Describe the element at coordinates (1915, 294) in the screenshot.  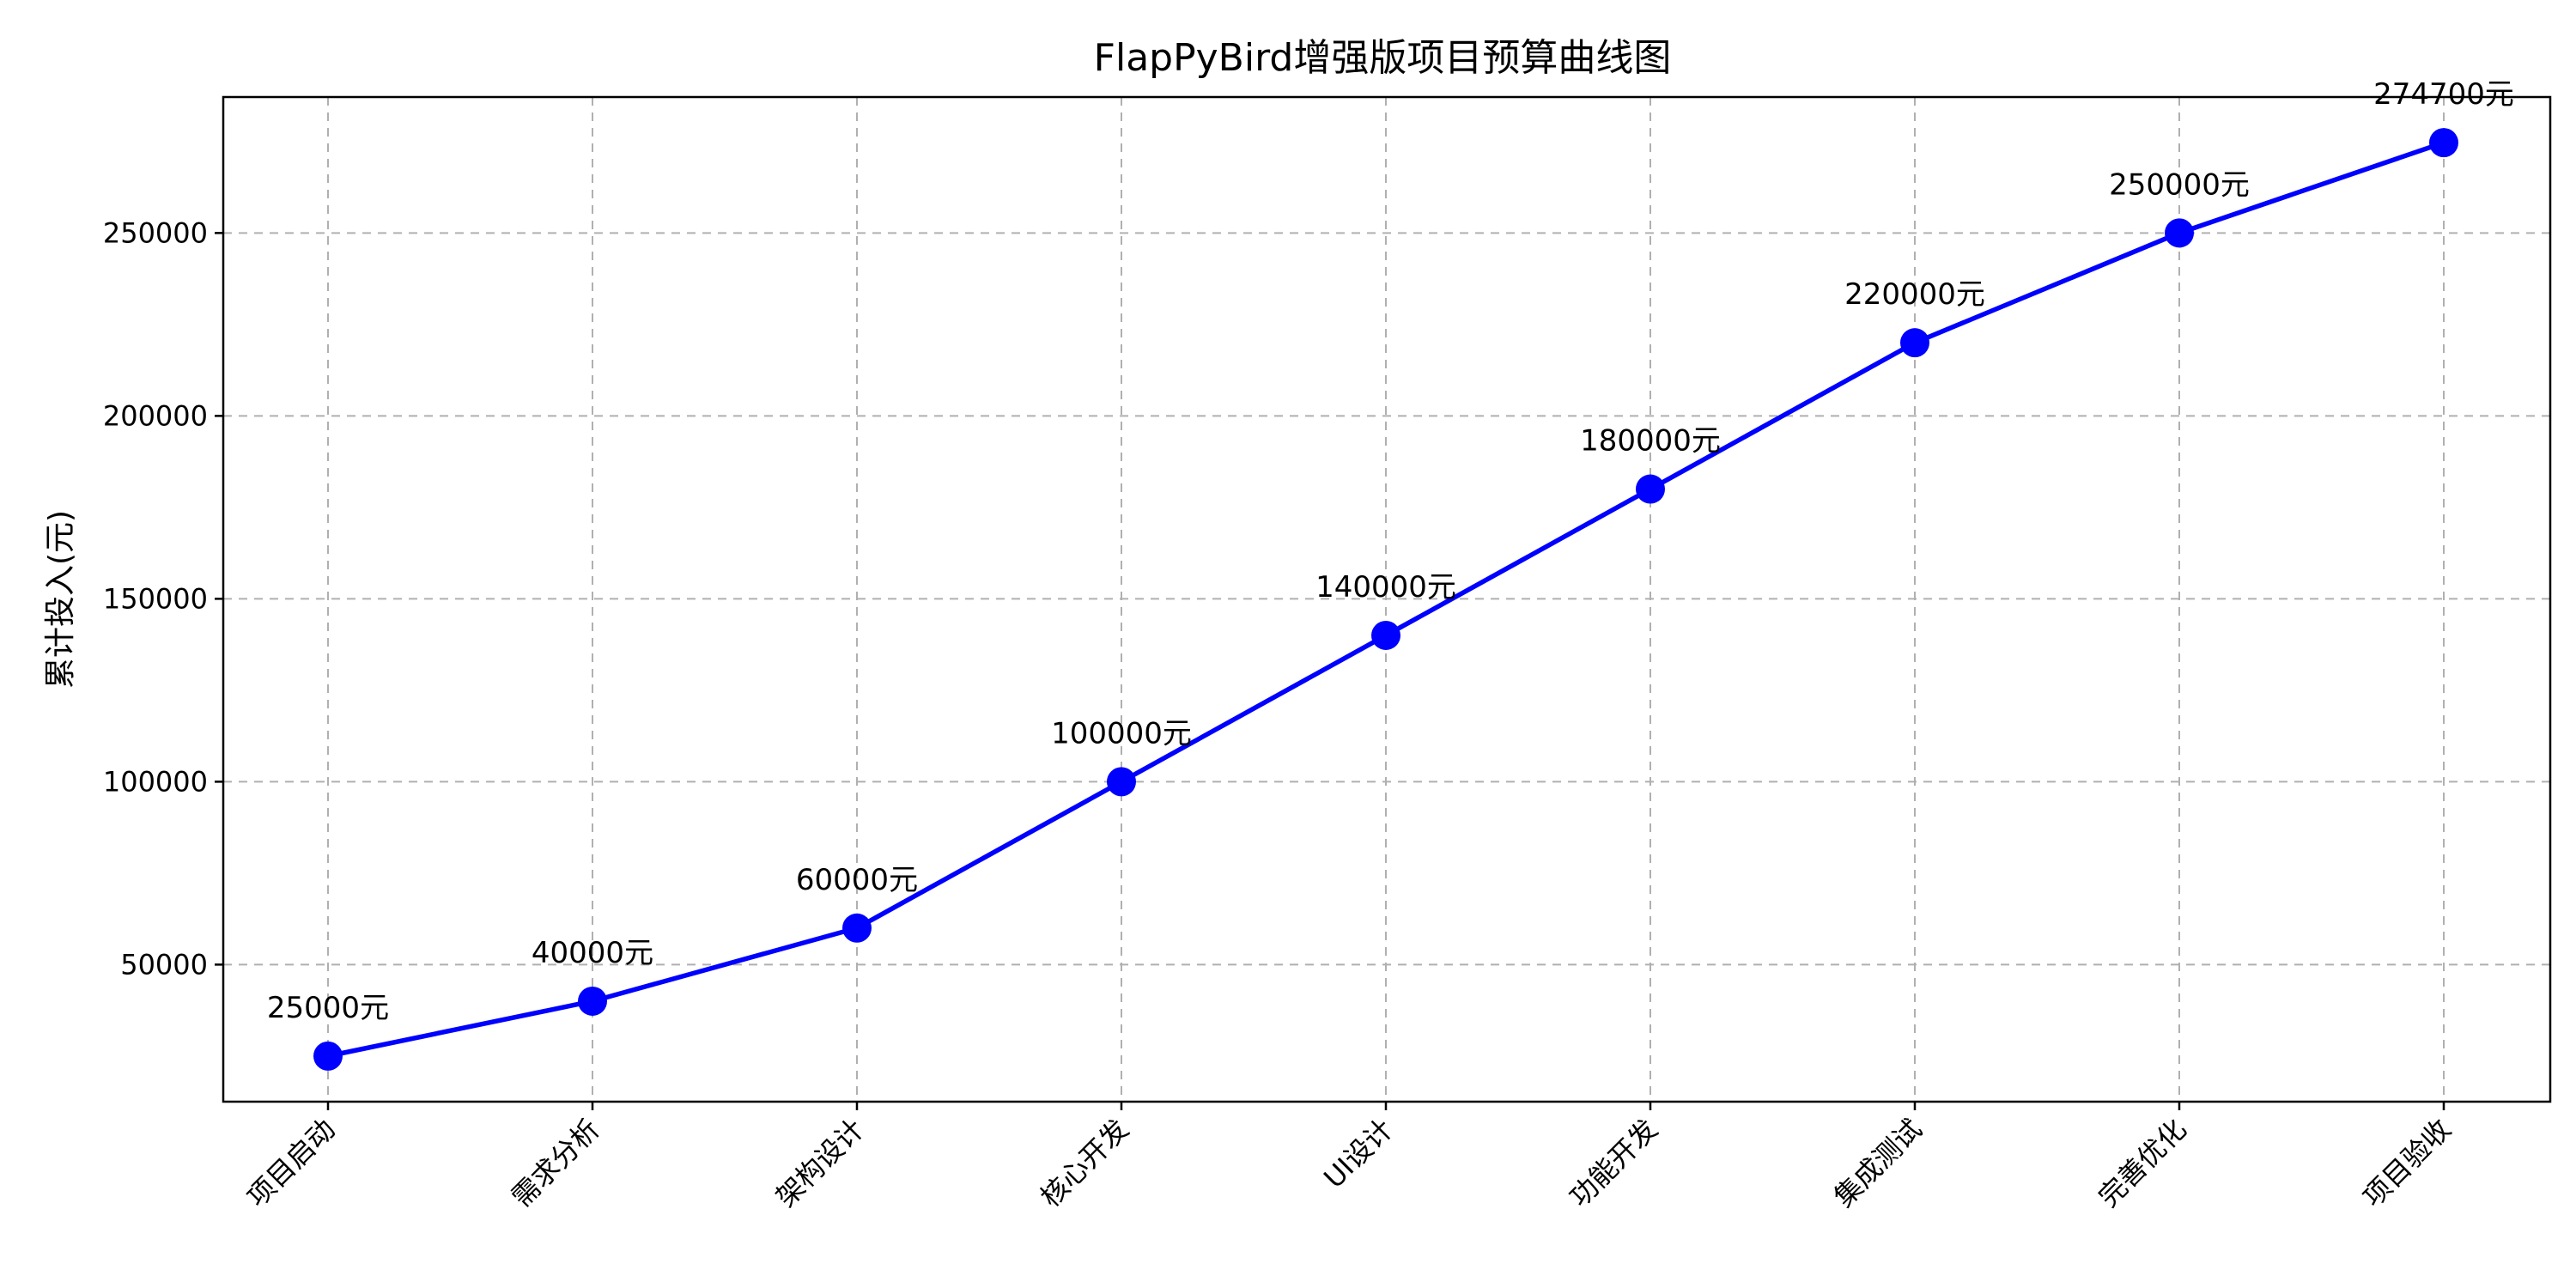
I see `data-label: 220000元` at that location.